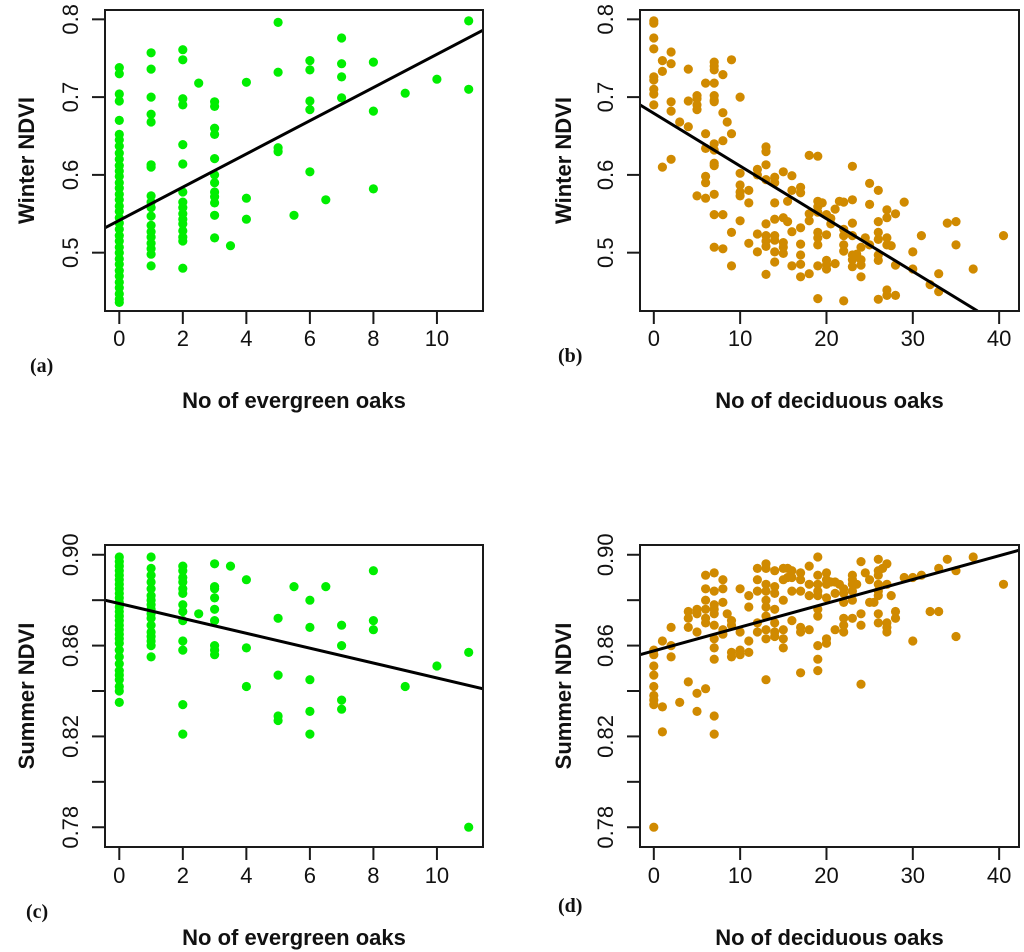 The height and width of the screenshot is (952, 1024). What do you see at coordinates (563, 696) in the screenshot?
I see `y-axis-title: Summer NDVI` at bounding box center [563, 696].